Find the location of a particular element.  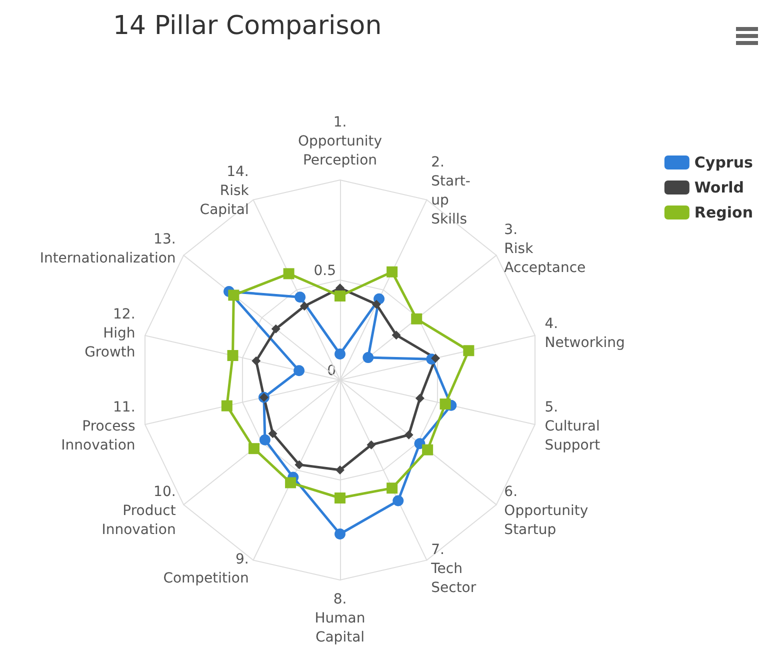

spoke-label: 5. Cultural Support is located at coordinates (572, 427).